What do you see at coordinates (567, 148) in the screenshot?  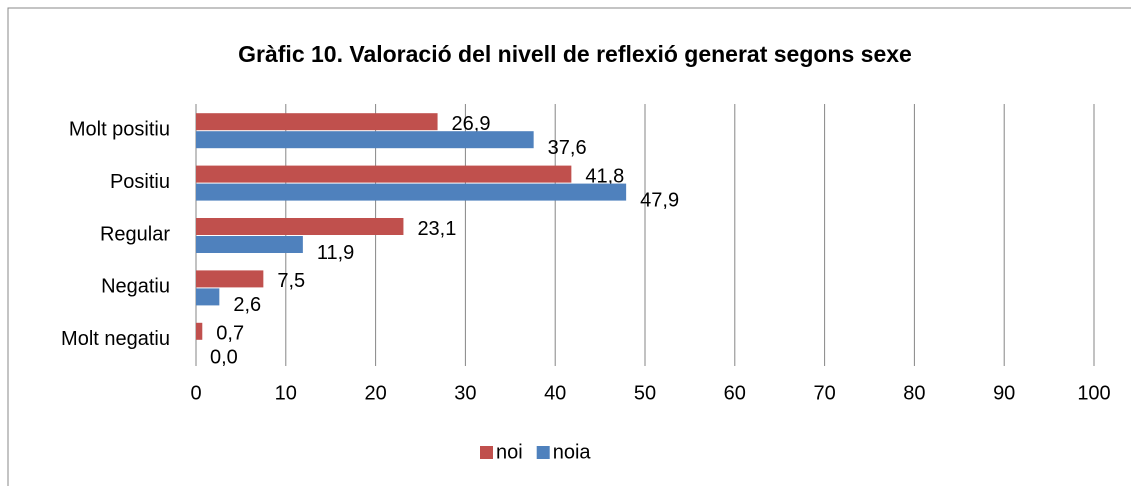 I see `value-label: 37,6` at bounding box center [567, 148].